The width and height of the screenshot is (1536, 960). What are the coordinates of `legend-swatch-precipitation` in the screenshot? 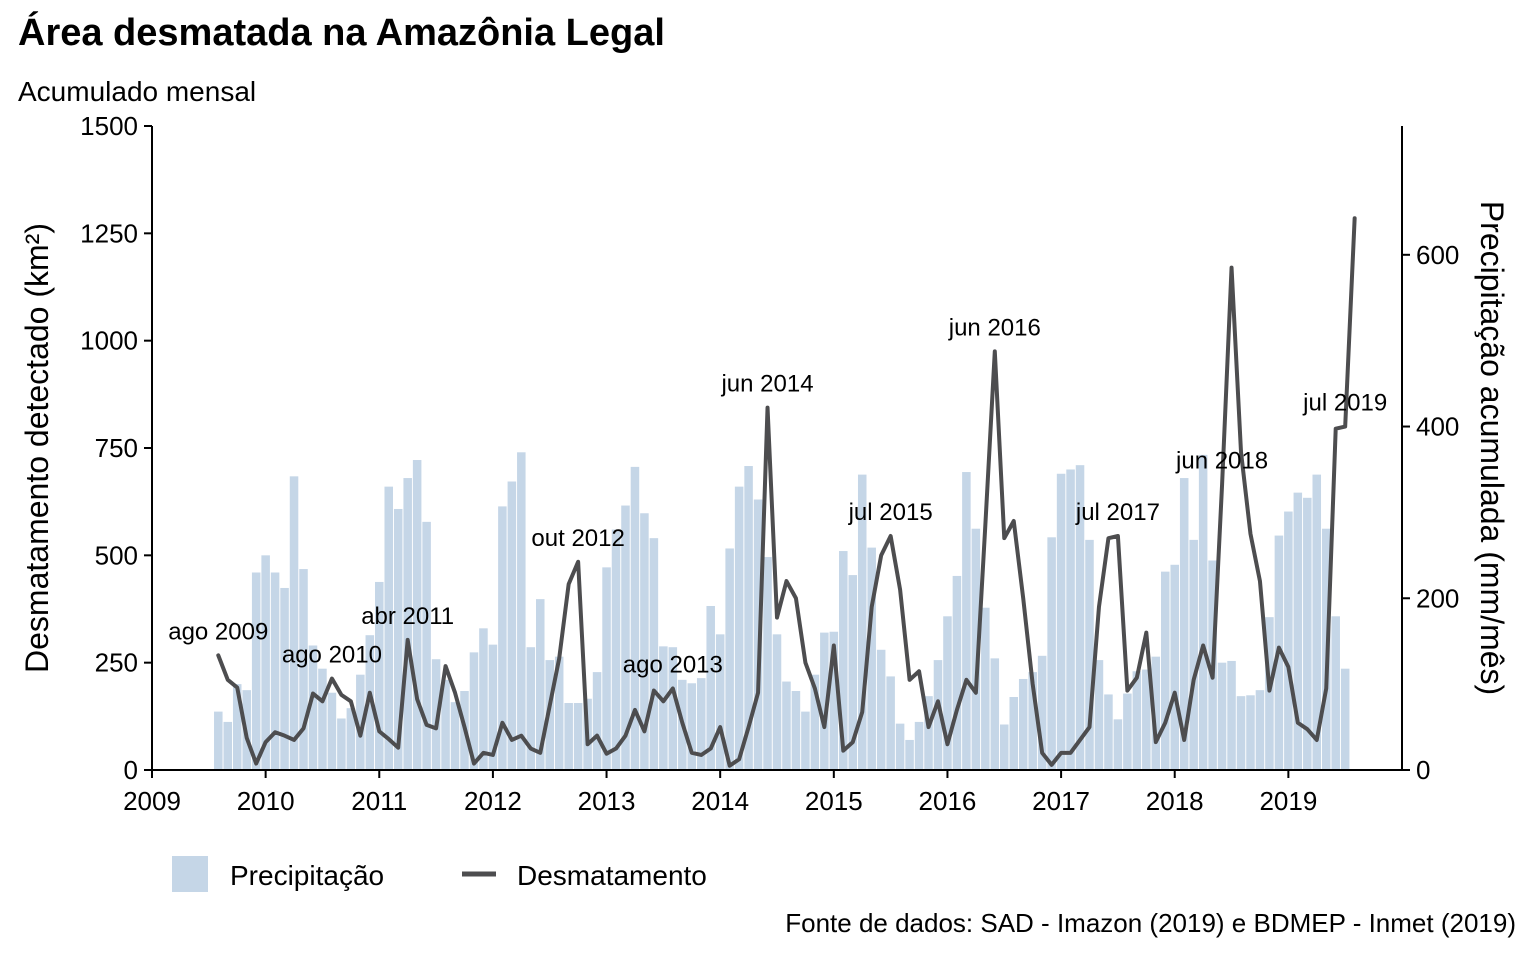 It's located at (190, 874).